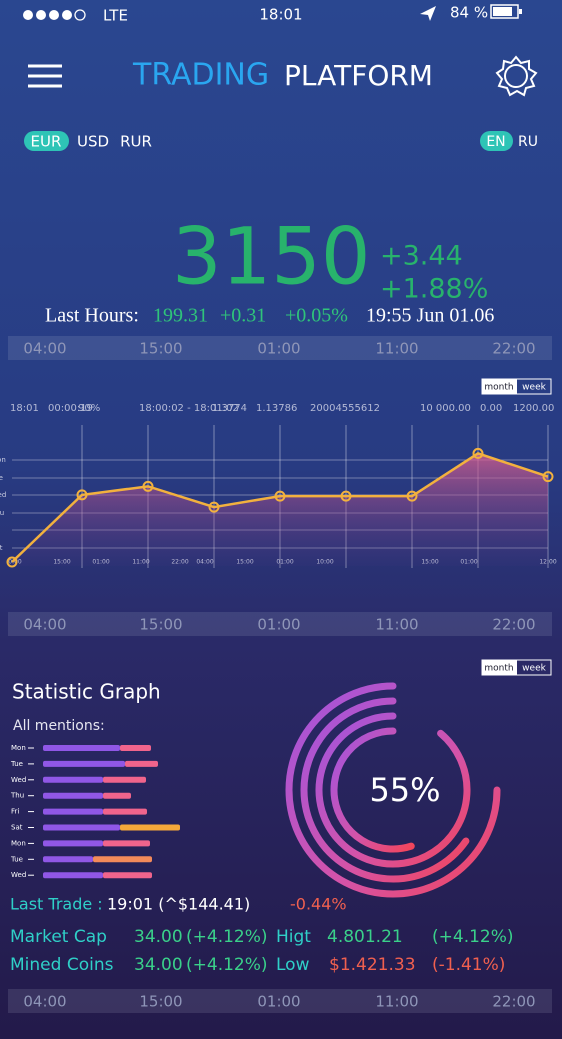 The height and width of the screenshot is (1039, 562). Describe the element at coordinates (1, 478) in the screenshot. I see `row-label: Tue` at that location.